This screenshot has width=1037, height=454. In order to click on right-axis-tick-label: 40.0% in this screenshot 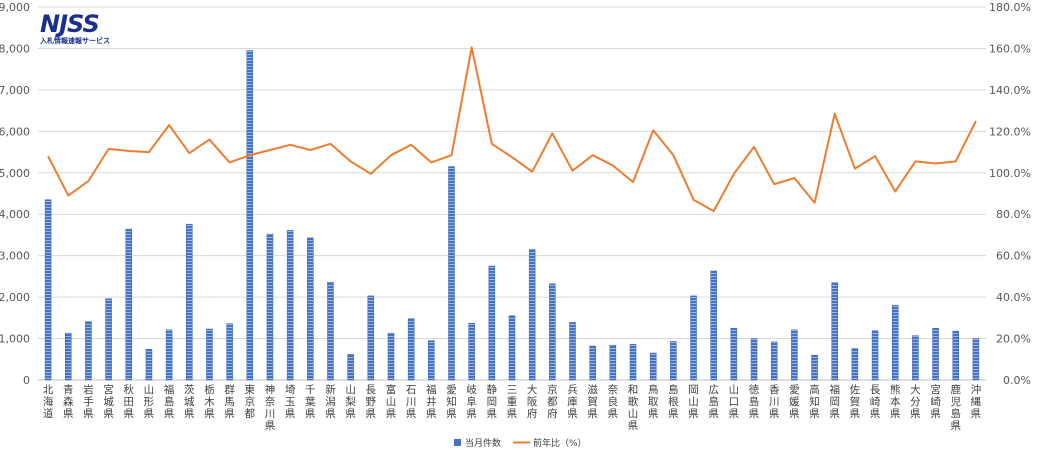, I will do `click(1013, 297)`.